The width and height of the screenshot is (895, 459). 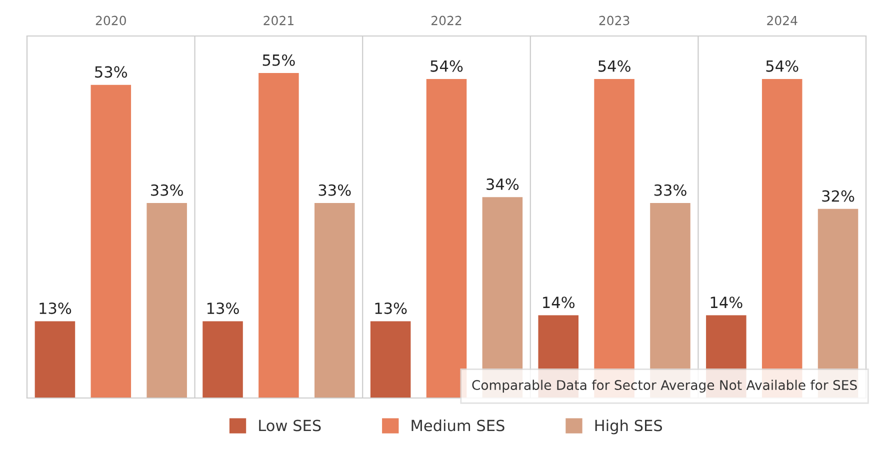 What do you see at coordinates (782, 21) in the screenshot?
I see `x-tick-label: 2024` at bounding box center [782, 21].